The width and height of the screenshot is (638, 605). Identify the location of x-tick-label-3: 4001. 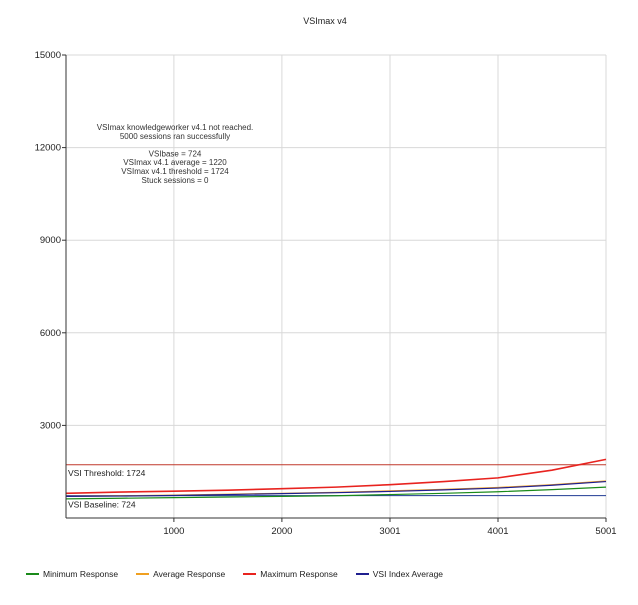
(497, 531).